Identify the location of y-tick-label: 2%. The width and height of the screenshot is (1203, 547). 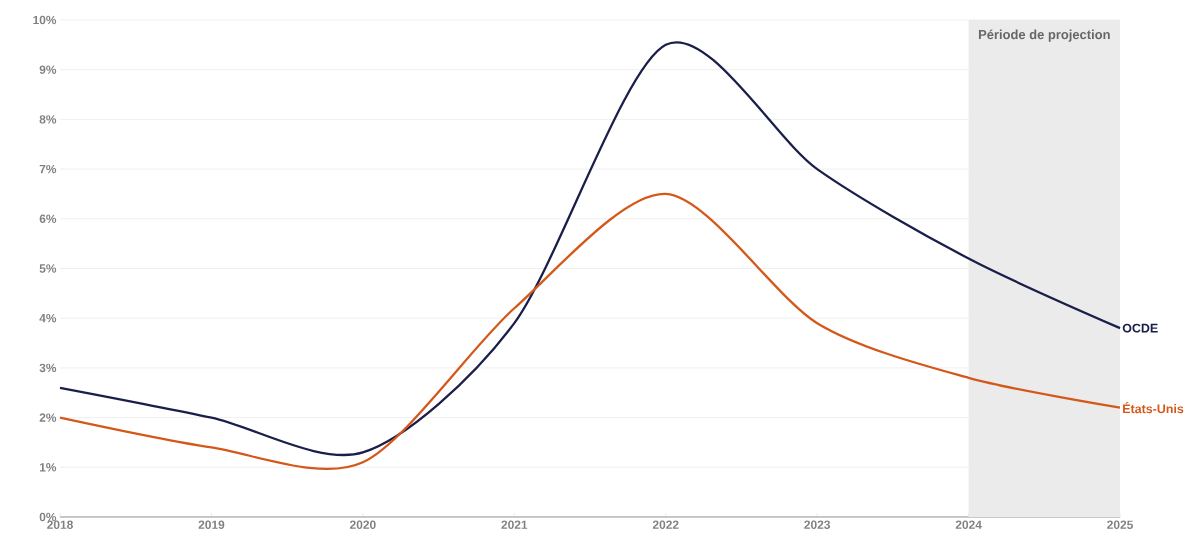
(48, 417).